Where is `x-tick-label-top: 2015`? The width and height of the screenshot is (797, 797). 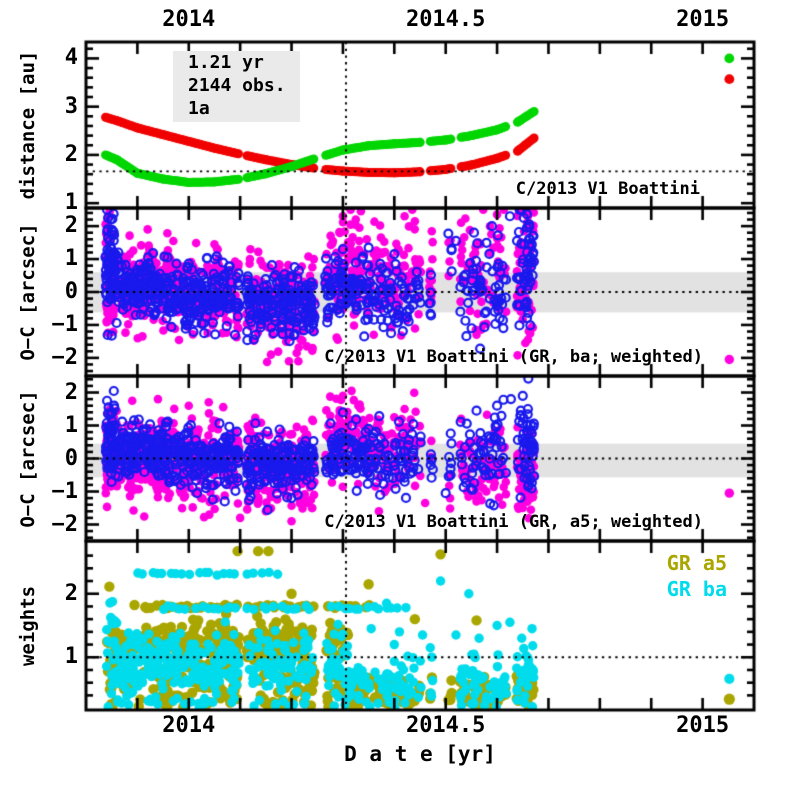
x-tick-label-top: 2015 is located at coordinates (703, 19).